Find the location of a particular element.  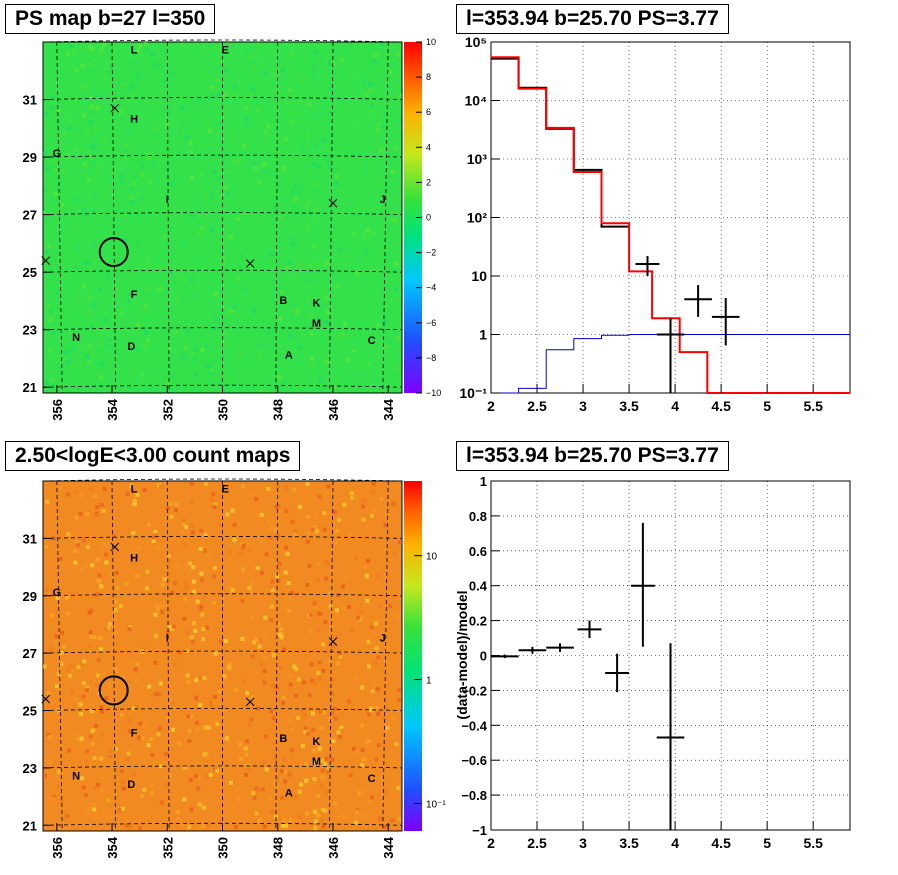

m2-source-label: D is located at coordinates (131, 785).